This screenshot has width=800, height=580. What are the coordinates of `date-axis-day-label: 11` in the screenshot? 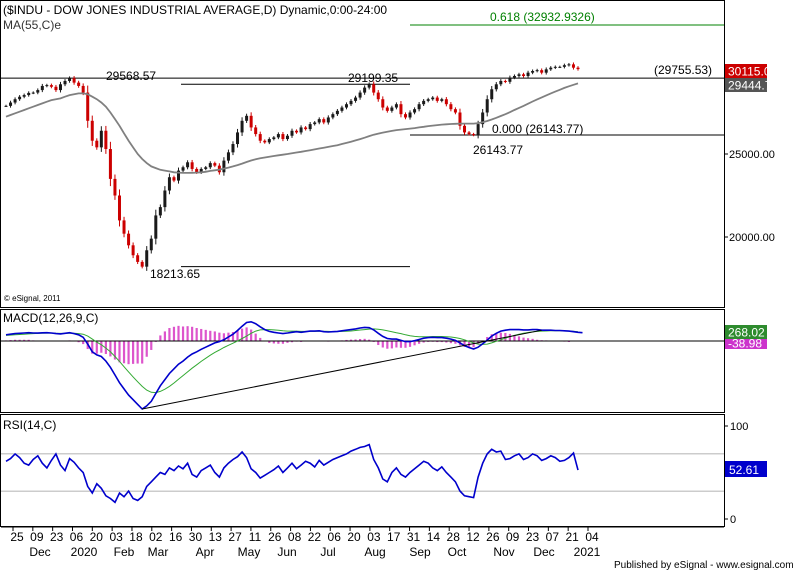 It's located at (255, 537).